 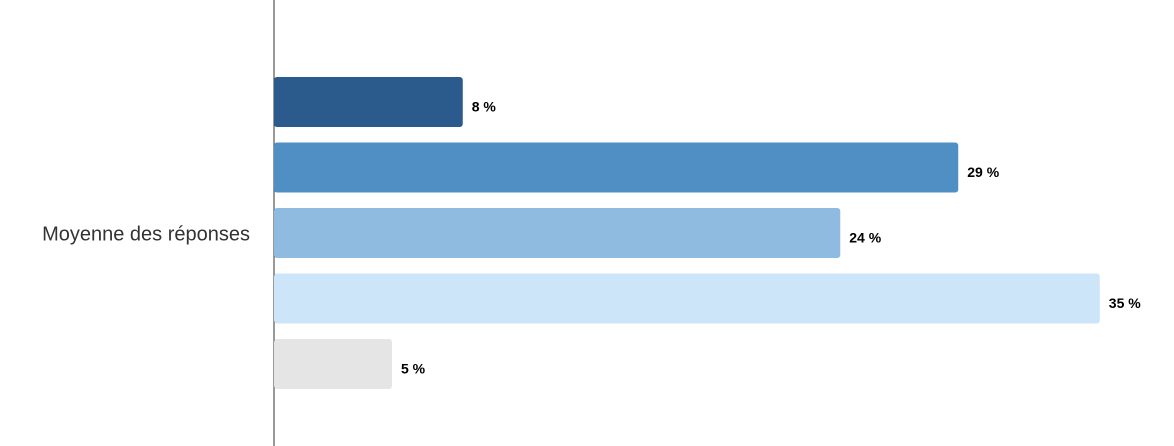 I want to click on value-label: 35 %, so click(x=1125, y=303).